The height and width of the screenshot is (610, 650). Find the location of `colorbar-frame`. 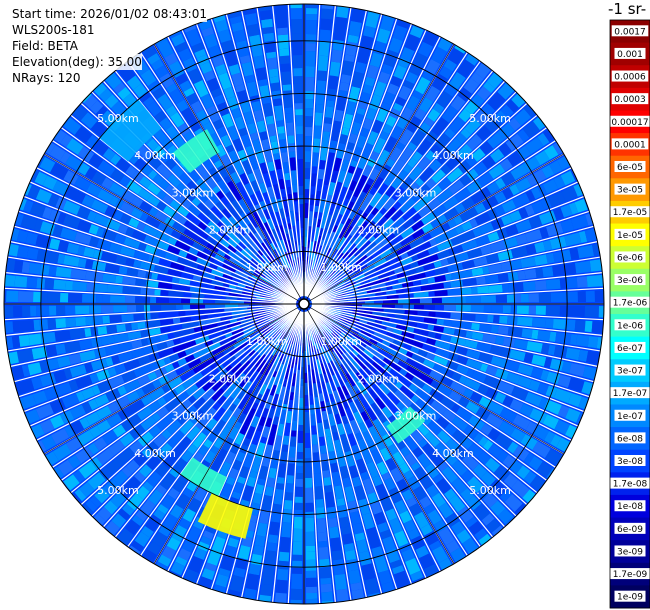

colorbar-frame is located at coordinates (629, 314).